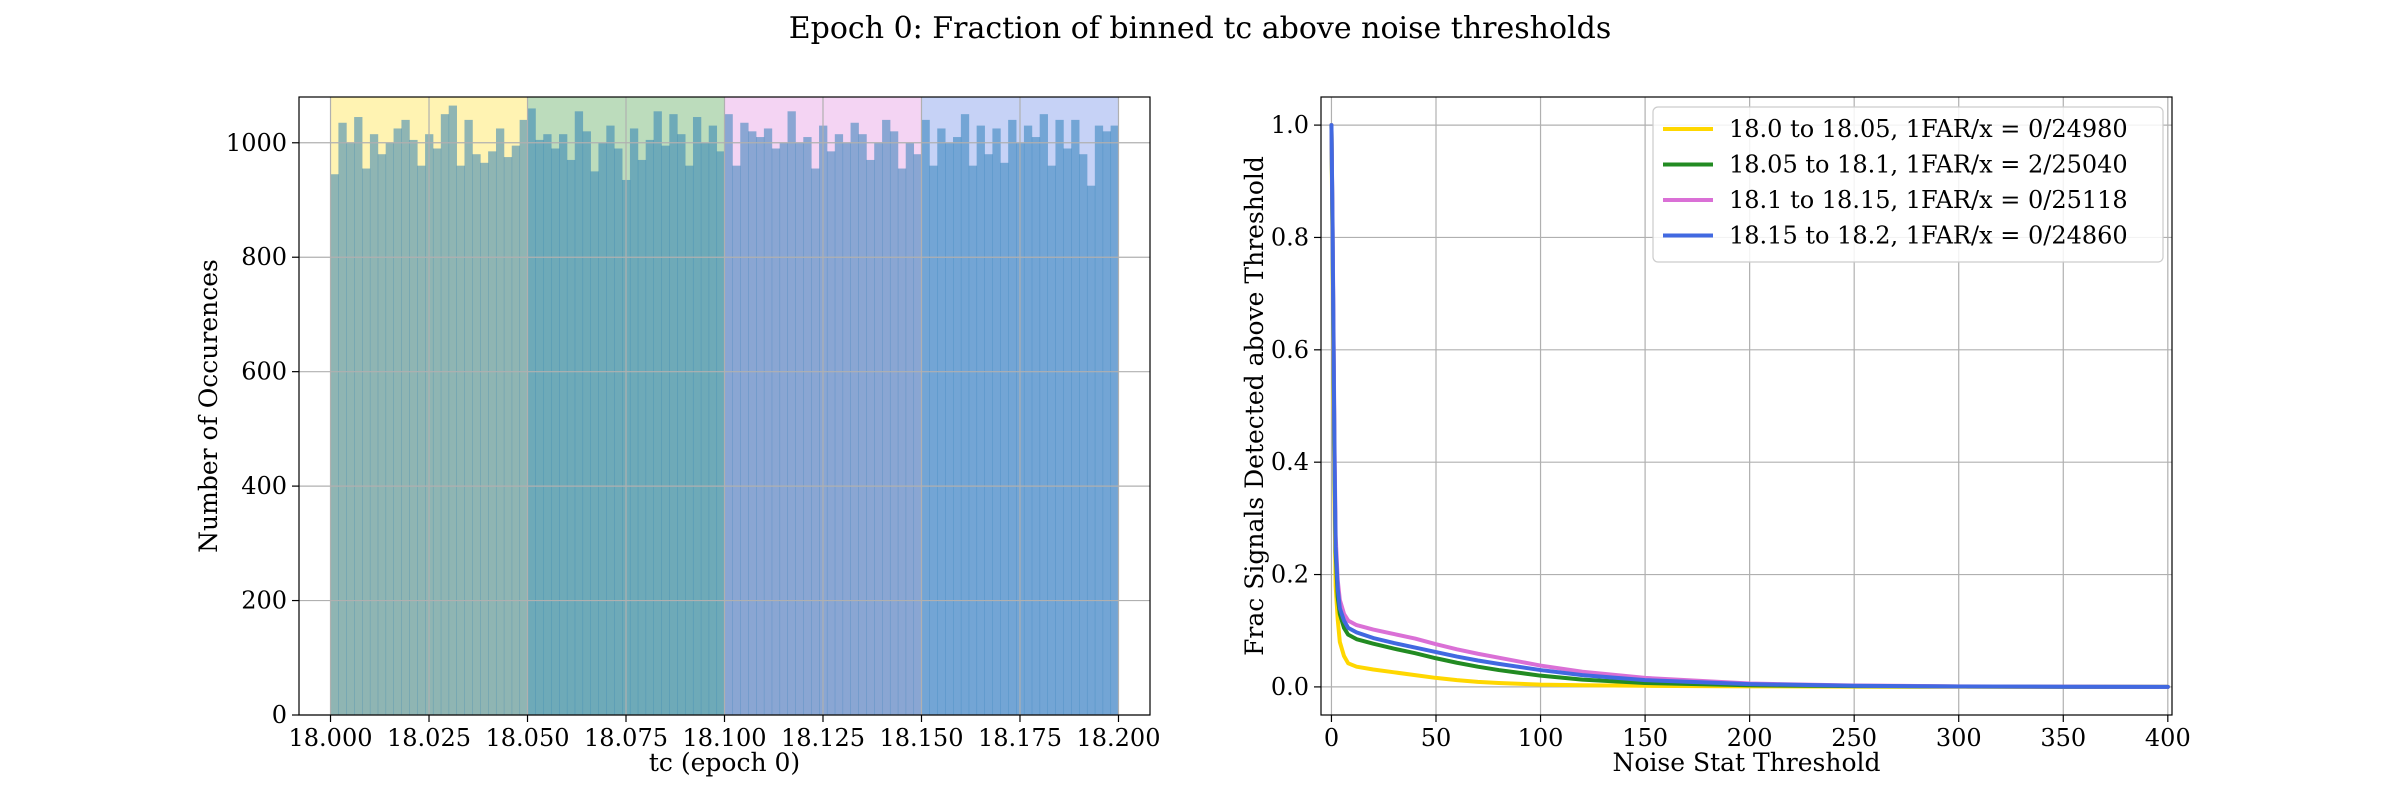  I want to click on hist-x-tick-label: 18.100, so click(725, 738).